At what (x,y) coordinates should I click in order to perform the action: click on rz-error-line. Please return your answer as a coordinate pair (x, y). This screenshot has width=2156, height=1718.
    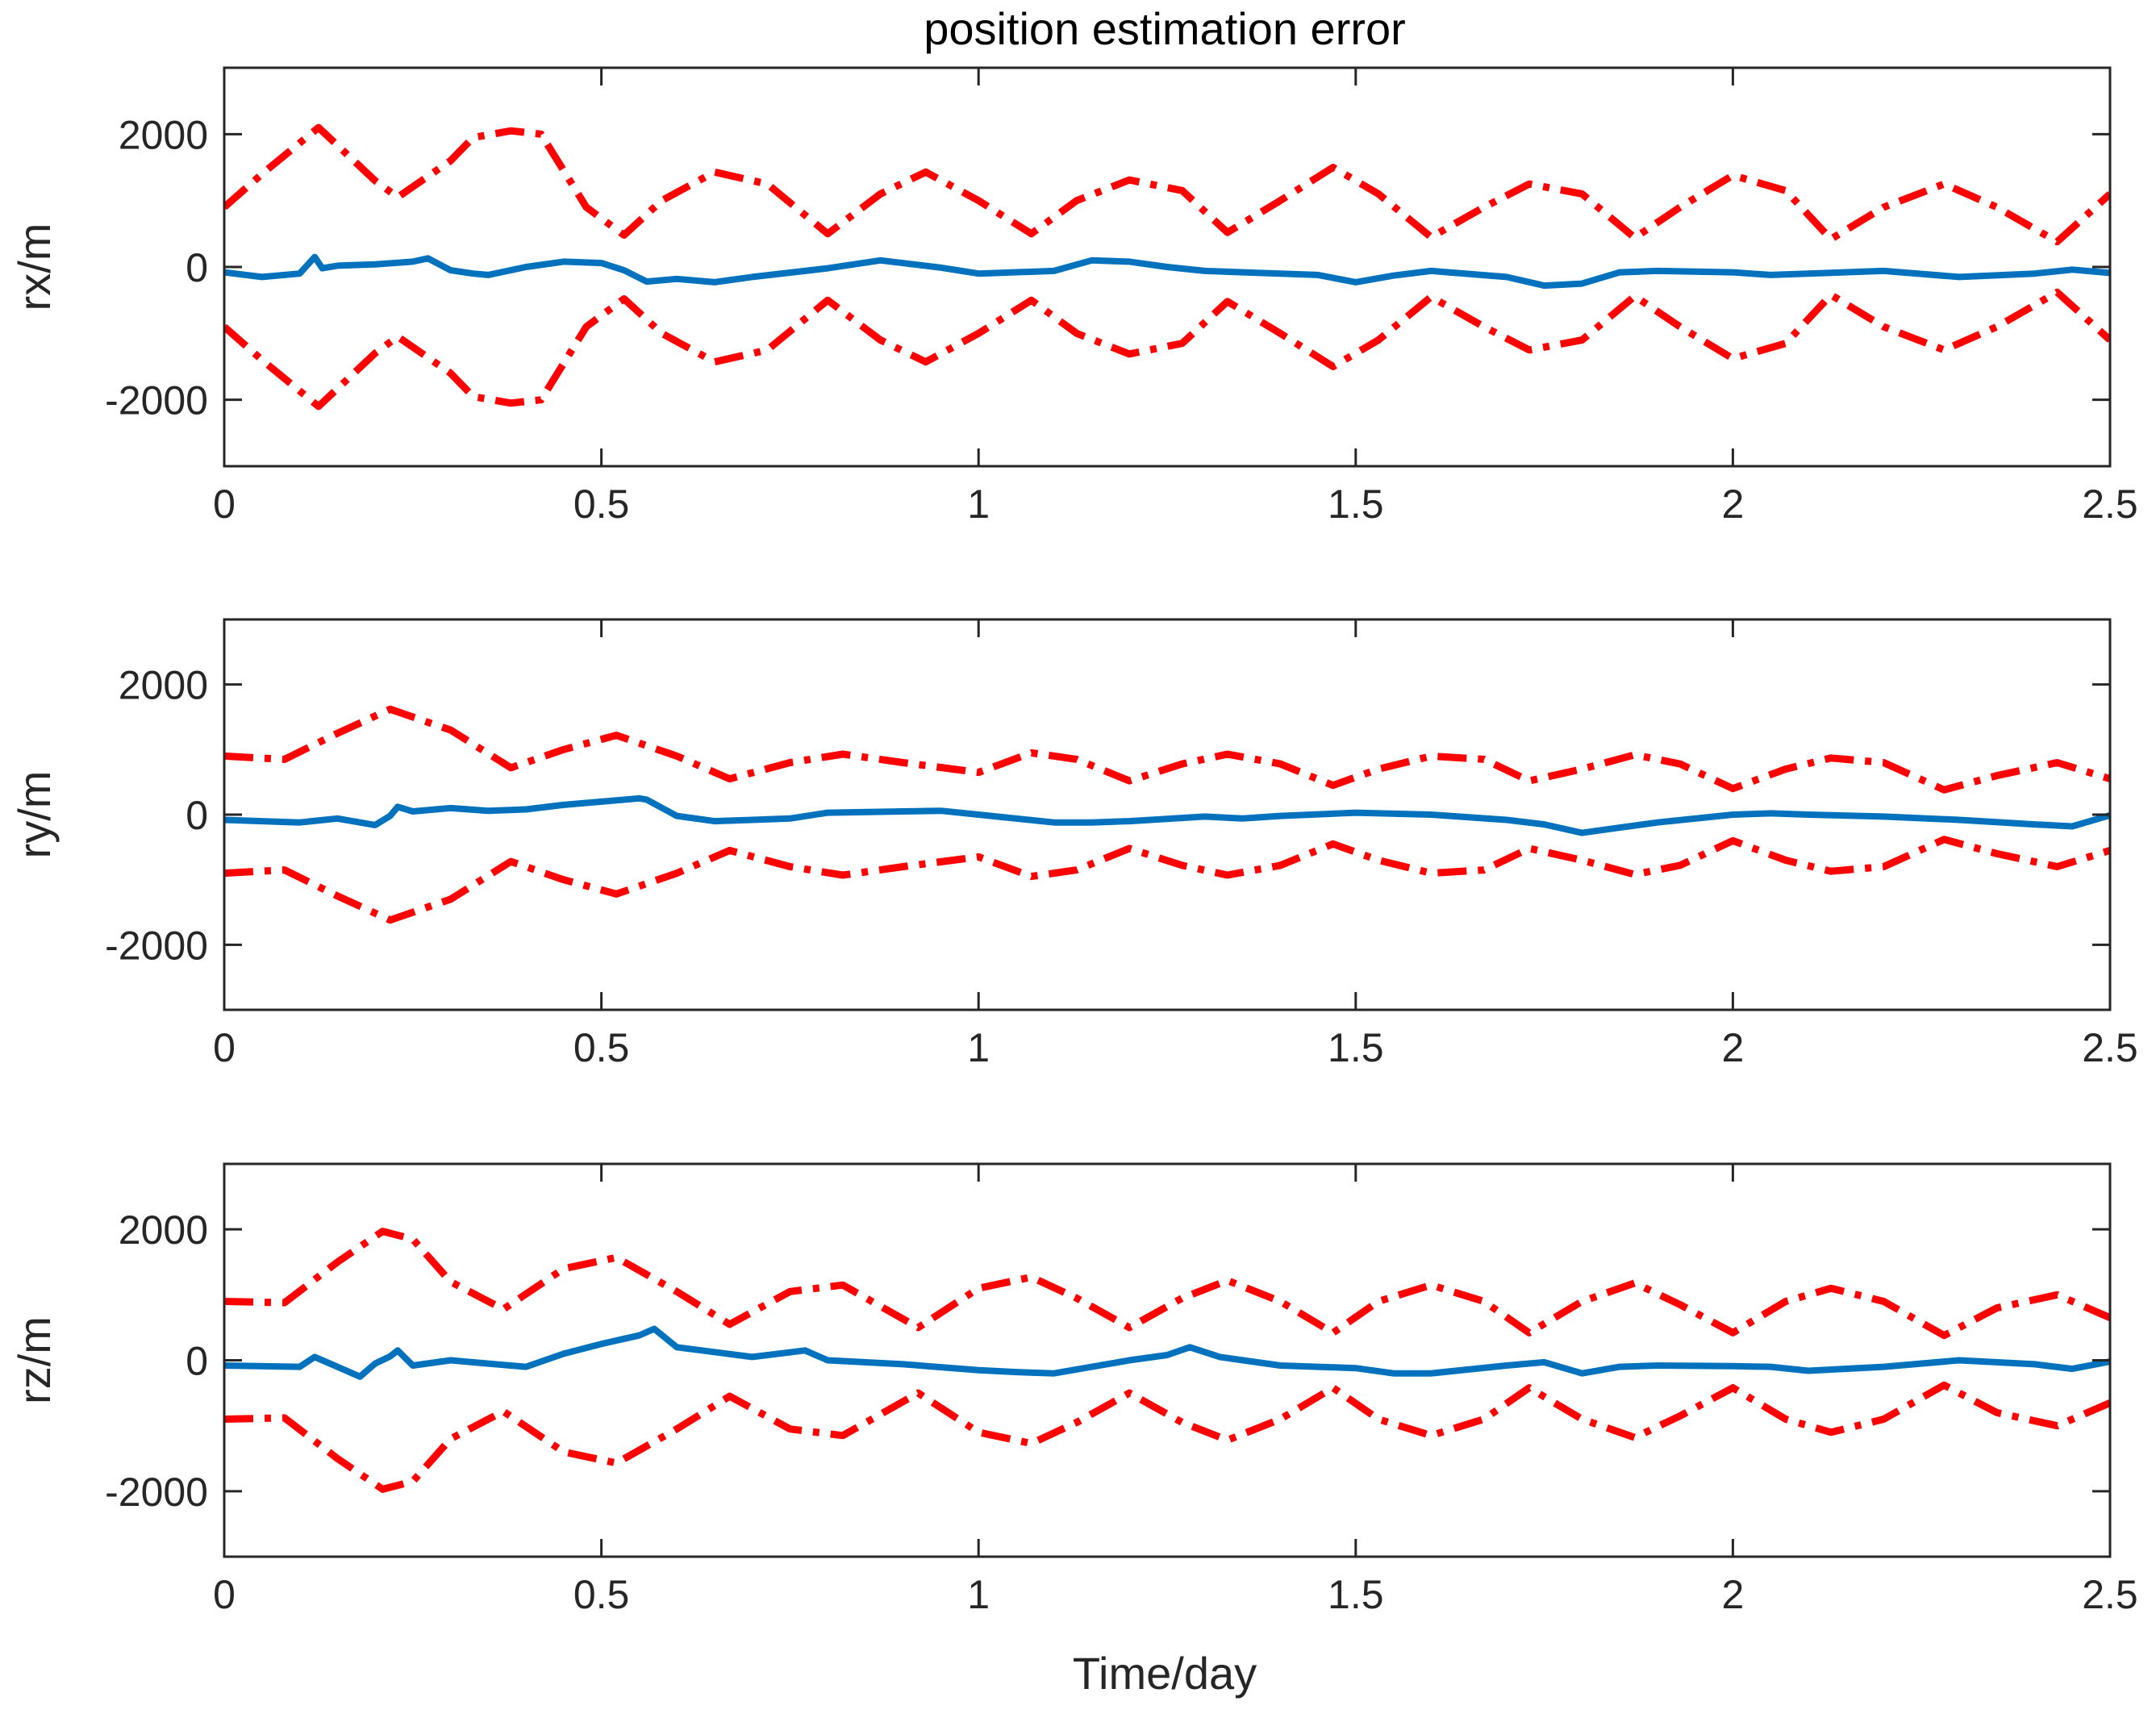
    Looking at the image, I should click on (1167, 1352).